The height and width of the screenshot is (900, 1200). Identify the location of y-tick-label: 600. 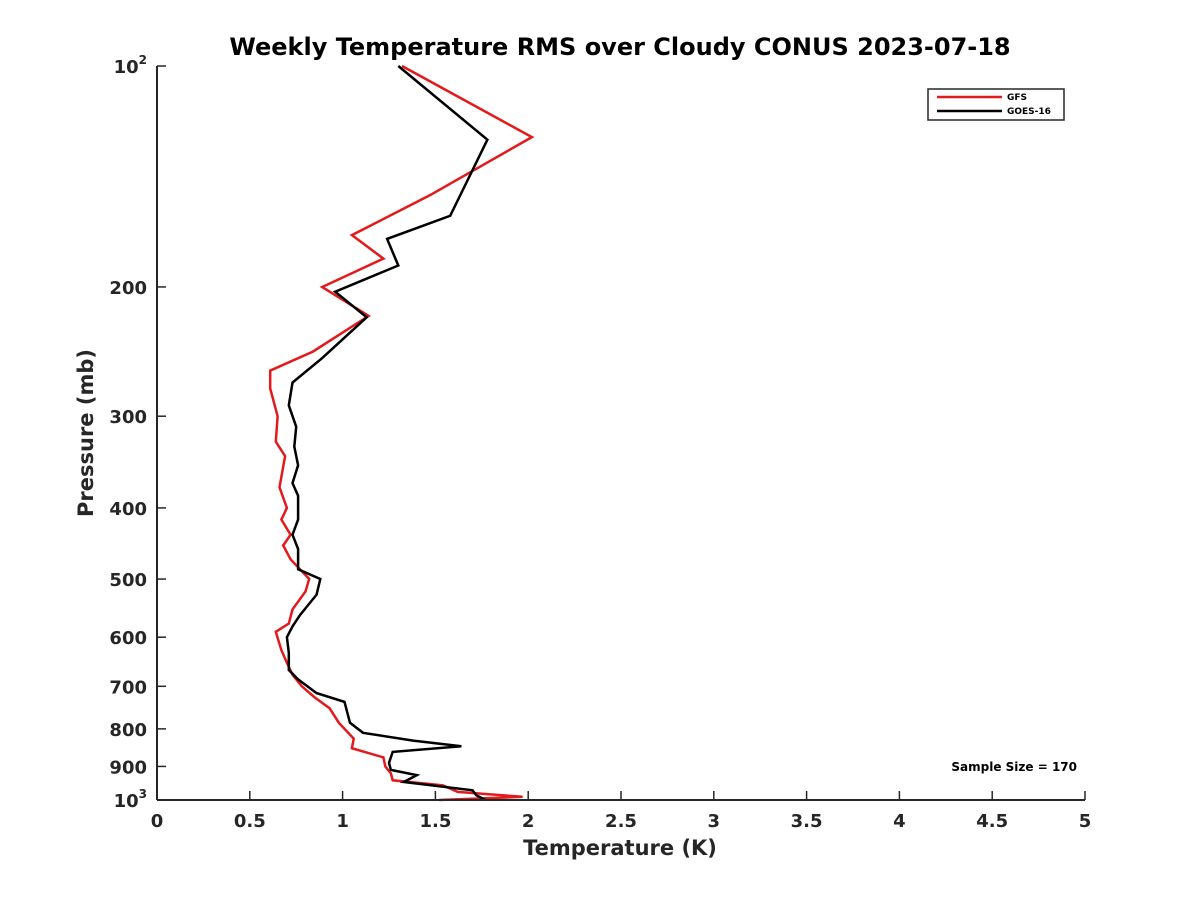
(128, 638).